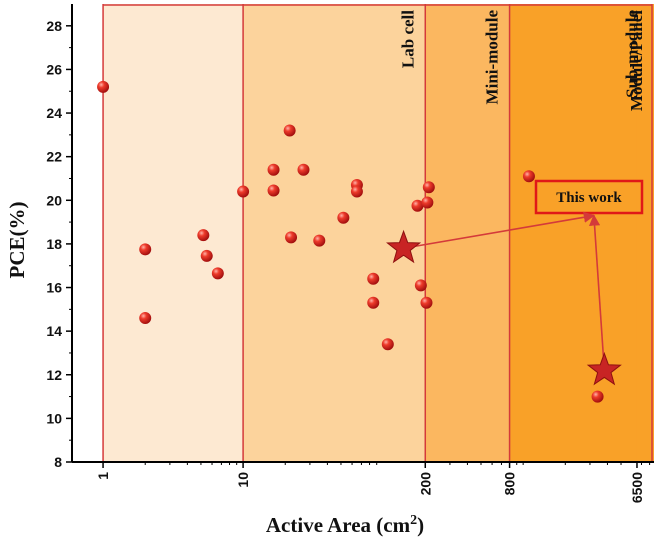 The image size is (658, 544). I want to click on region-label-1: Lab cell, so click(407, 39).